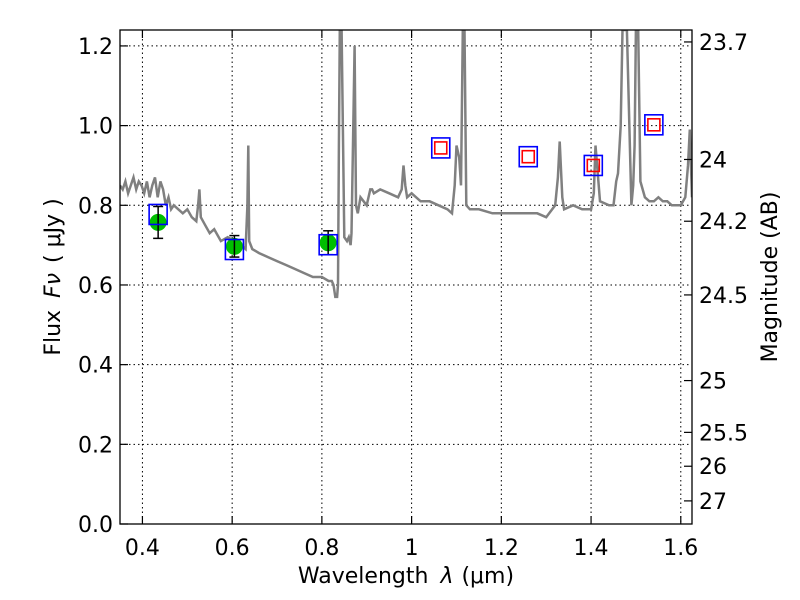 This screenshot has width=800, height=600. Describe the element at coordinates (713, 160) in the screenshot. I see `y2-tick-label: 24` at that location.